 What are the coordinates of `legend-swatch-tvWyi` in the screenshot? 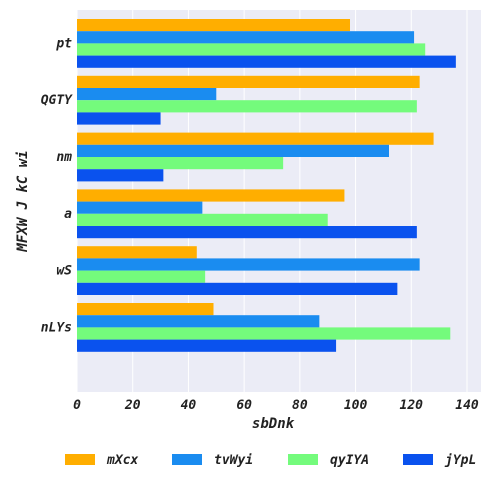 It's located at (187, 459).